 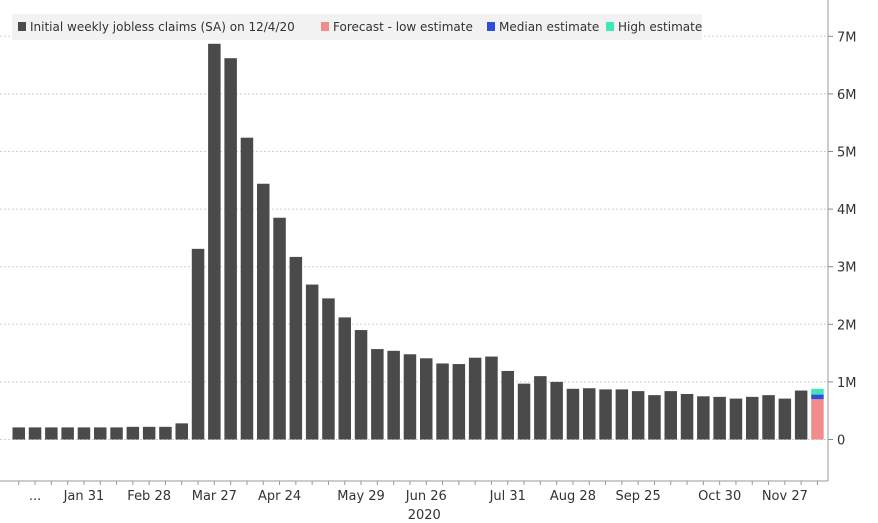 I want to click on x-year-label: 2020, so click(x=424, y=515).